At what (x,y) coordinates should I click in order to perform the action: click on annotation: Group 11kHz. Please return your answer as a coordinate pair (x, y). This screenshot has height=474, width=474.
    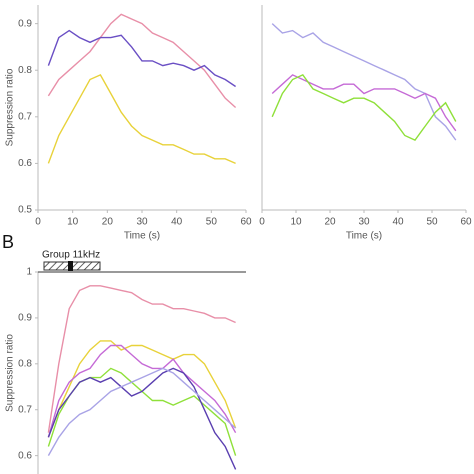
    Looking at the image, I should click on (71, 255).